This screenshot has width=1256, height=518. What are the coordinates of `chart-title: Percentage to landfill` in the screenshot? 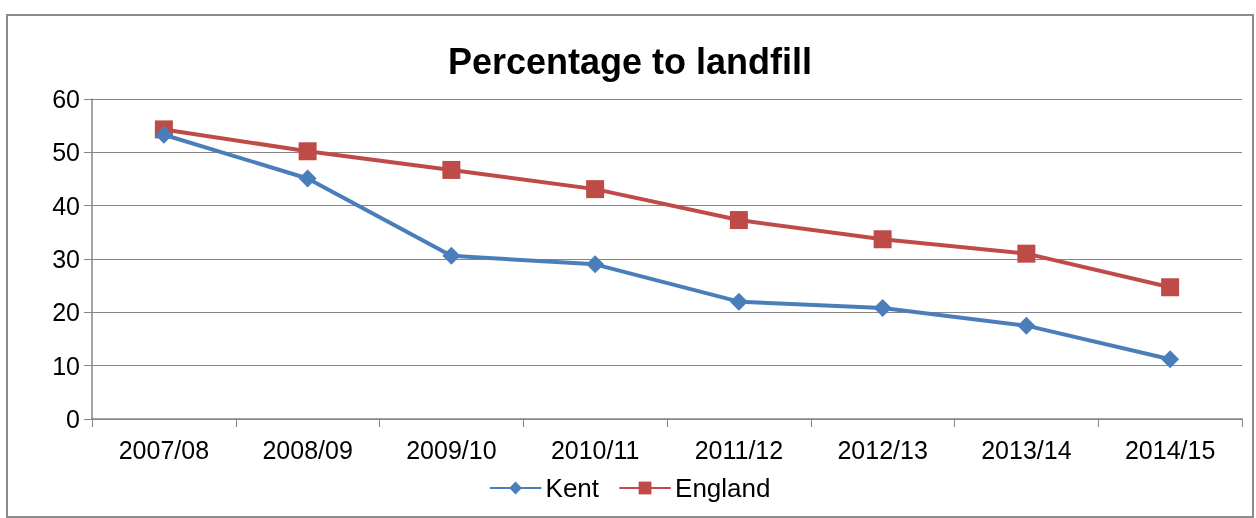 It's located at (630, 61).